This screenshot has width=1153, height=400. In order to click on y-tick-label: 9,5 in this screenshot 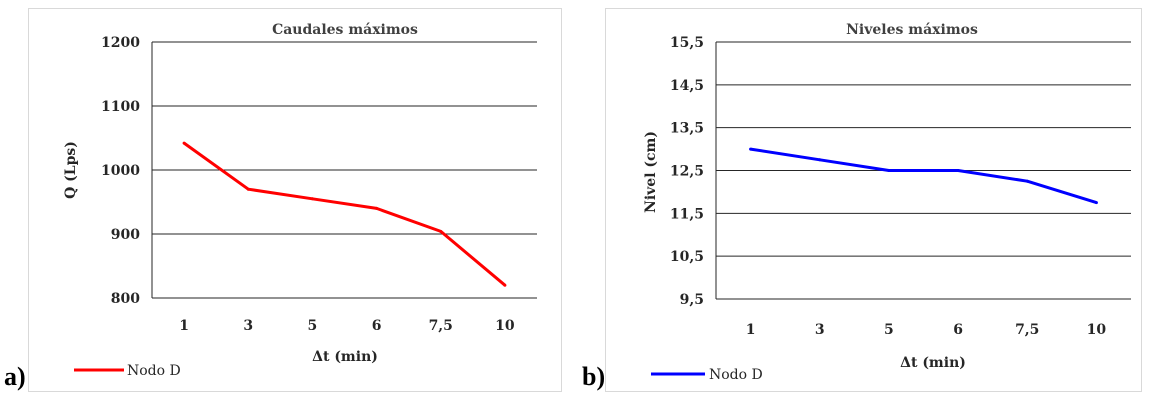, I will do `click(692, 300)`.